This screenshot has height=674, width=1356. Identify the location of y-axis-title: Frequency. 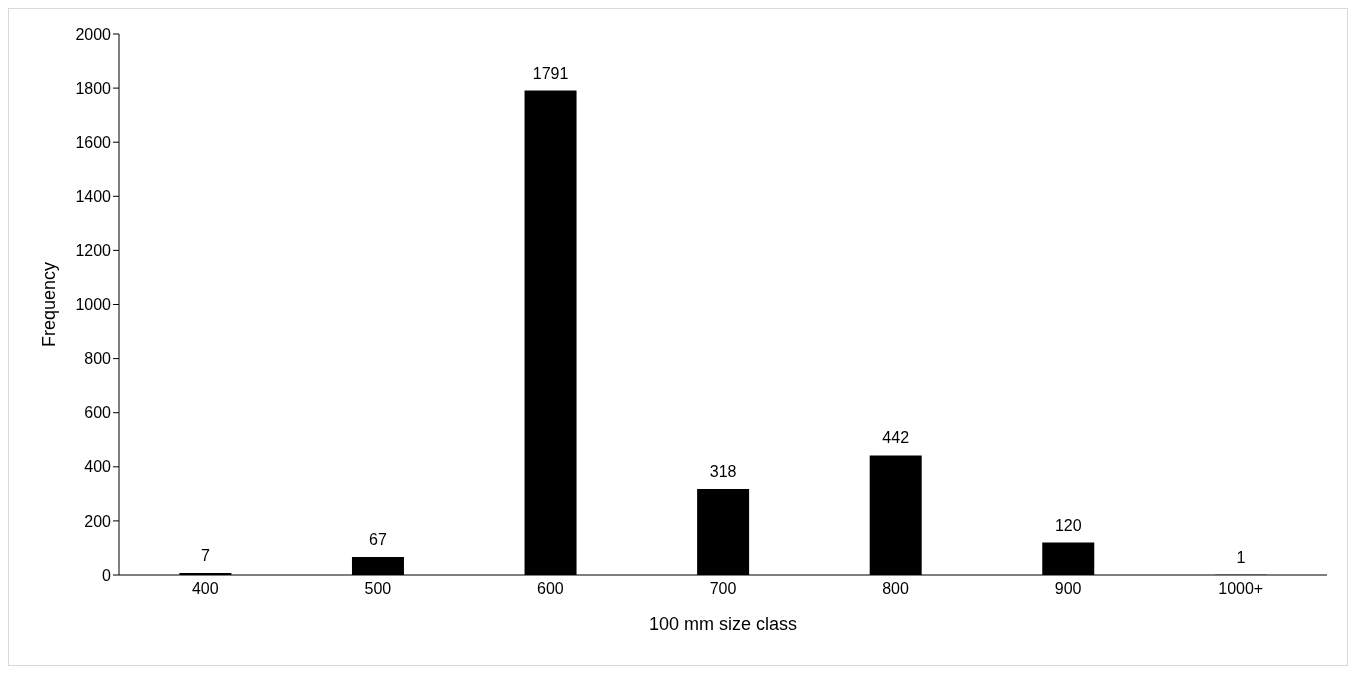
(49, 304).